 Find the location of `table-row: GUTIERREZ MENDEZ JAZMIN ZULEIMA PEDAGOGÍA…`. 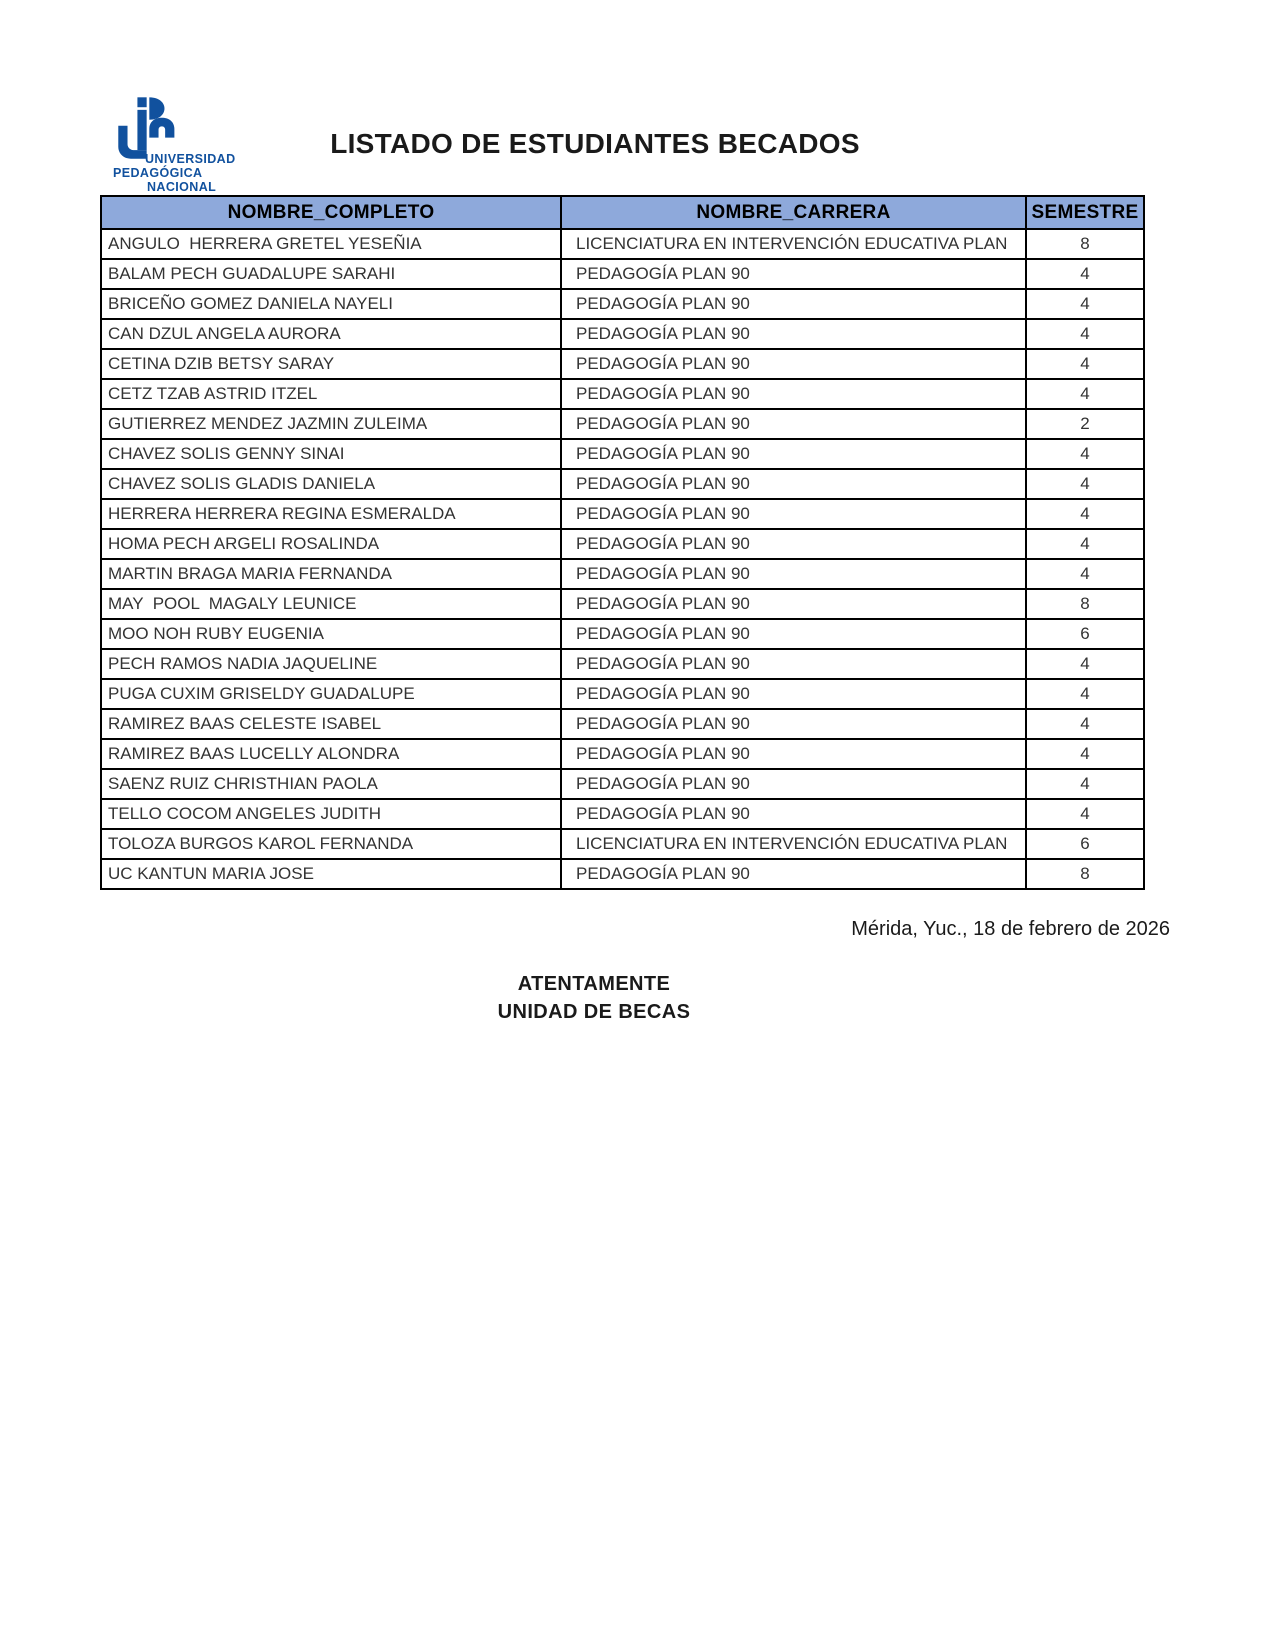

table-row: GUTIERREZ MENDEZ JAZMIN ZULEIMA PEDAGOGÍA… is located at coordinates (622, 424).